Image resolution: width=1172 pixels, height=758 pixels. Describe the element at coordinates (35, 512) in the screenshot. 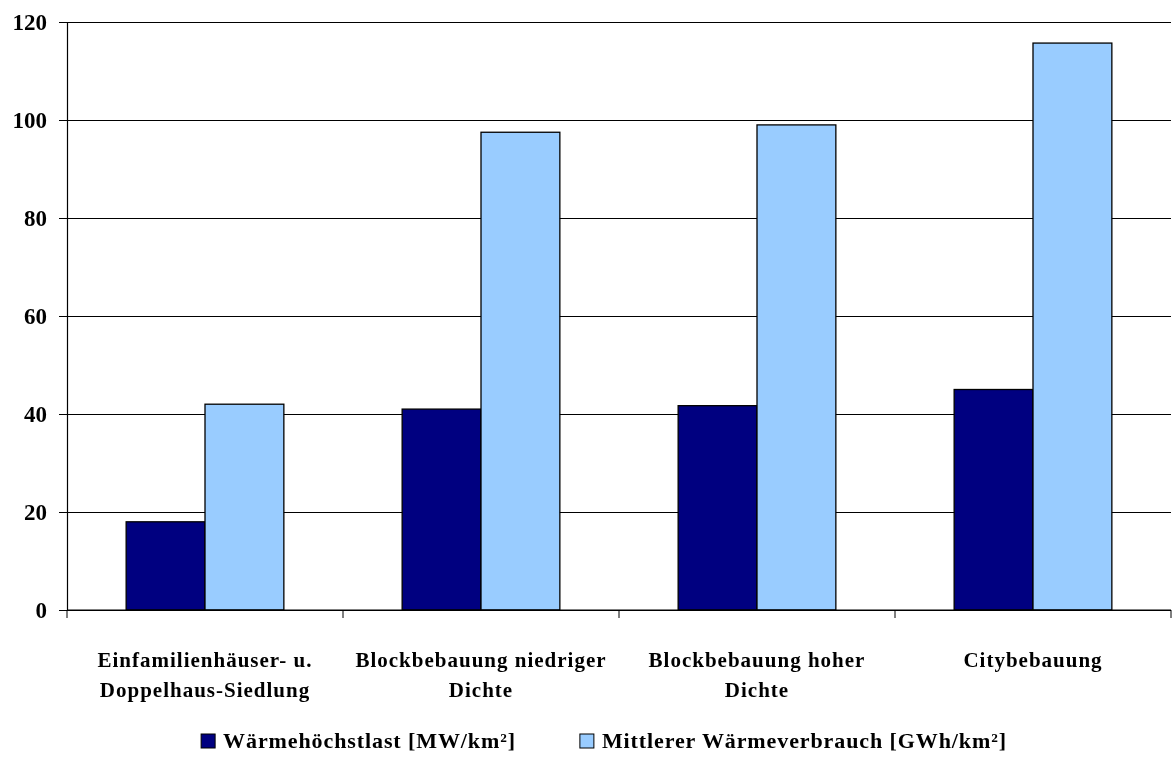

I see `y-tick-label: 20` at that location.